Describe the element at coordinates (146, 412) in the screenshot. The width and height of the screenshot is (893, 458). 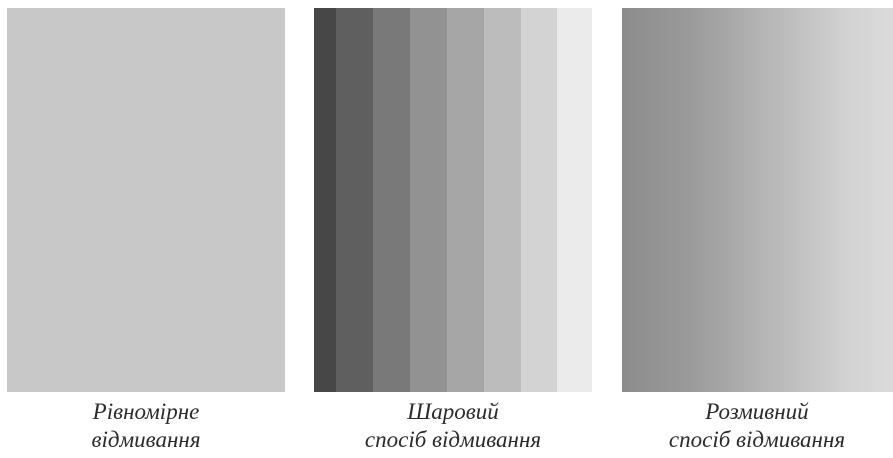
I see `uniform-wash-caption-line1: Рівномірне` at that location.